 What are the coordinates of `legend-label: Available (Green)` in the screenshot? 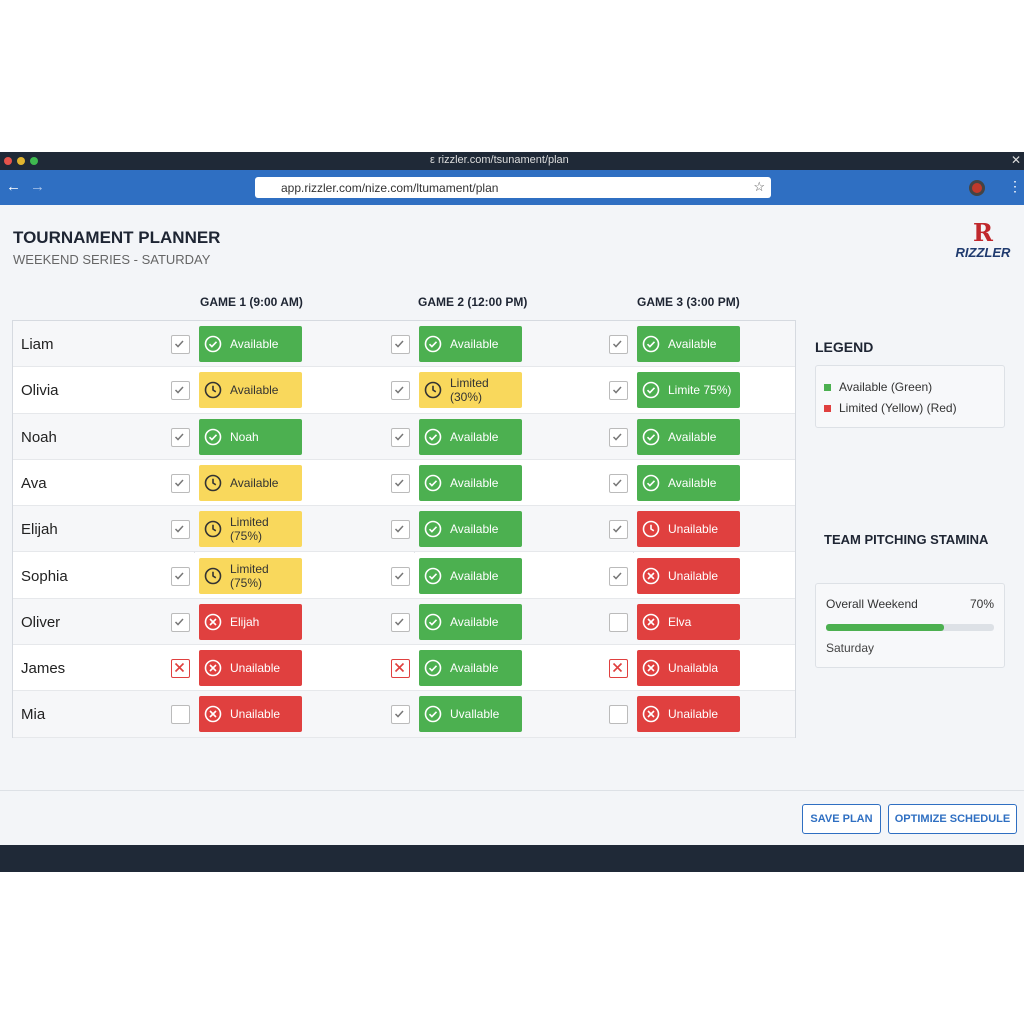 It's located at (886, 387).